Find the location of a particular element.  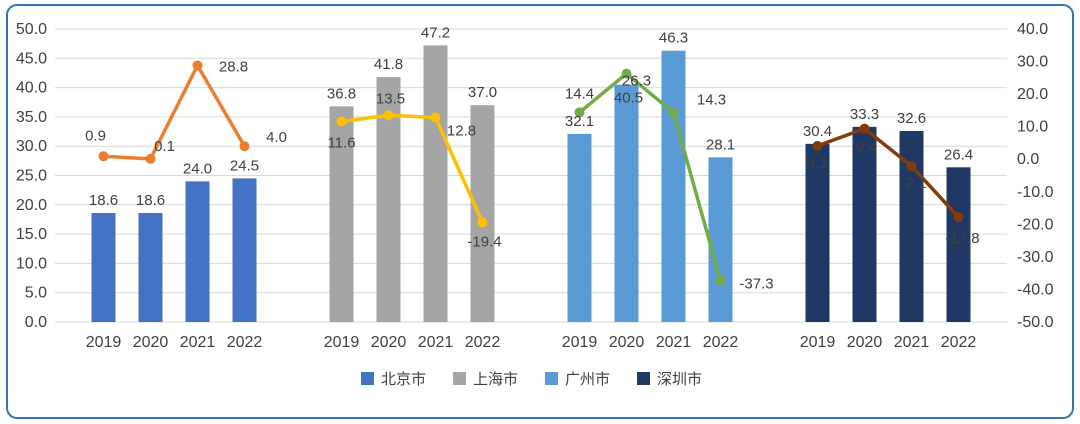

line-label: 0.9 is located at coordinates (95, 135).